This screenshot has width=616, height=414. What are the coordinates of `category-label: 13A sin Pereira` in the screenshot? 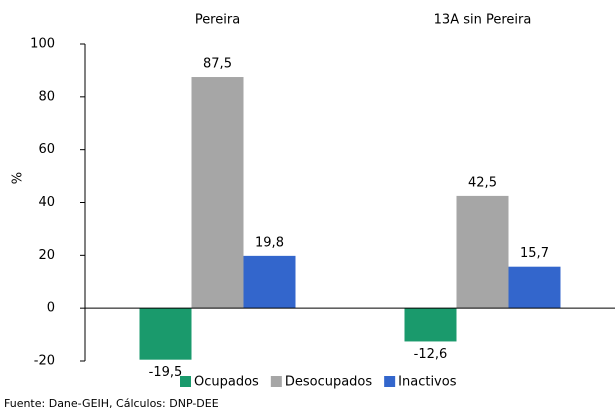 It's located at (483, 20).